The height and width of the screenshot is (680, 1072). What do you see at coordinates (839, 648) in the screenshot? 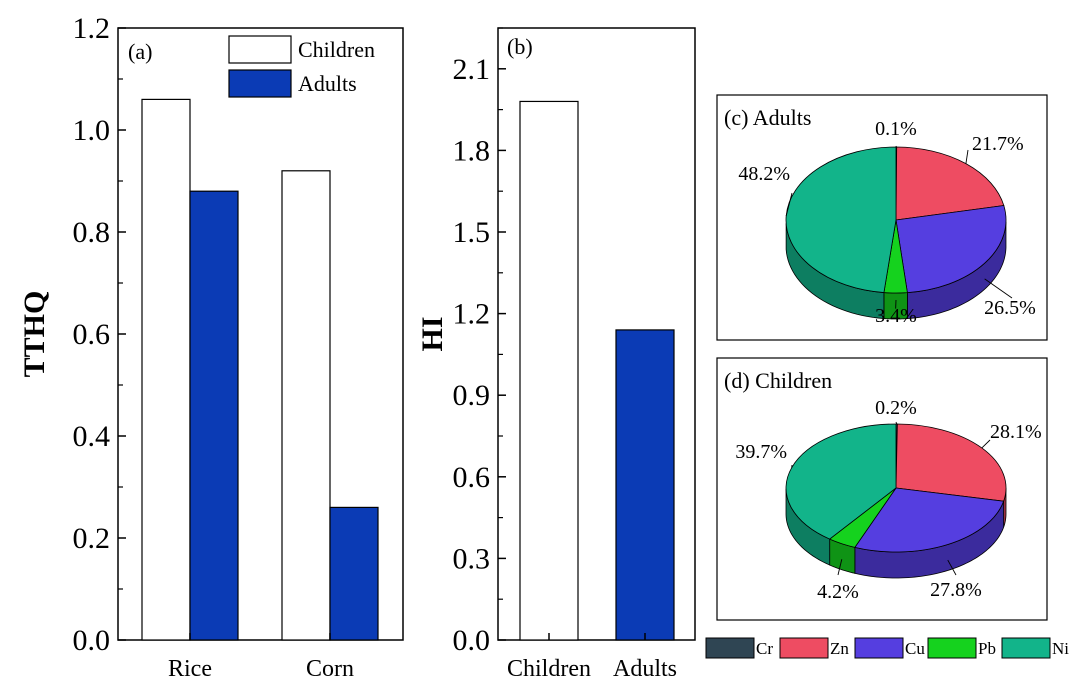
I see `pie-legend-label-zn: Zn` at bounding box center [839, 648].